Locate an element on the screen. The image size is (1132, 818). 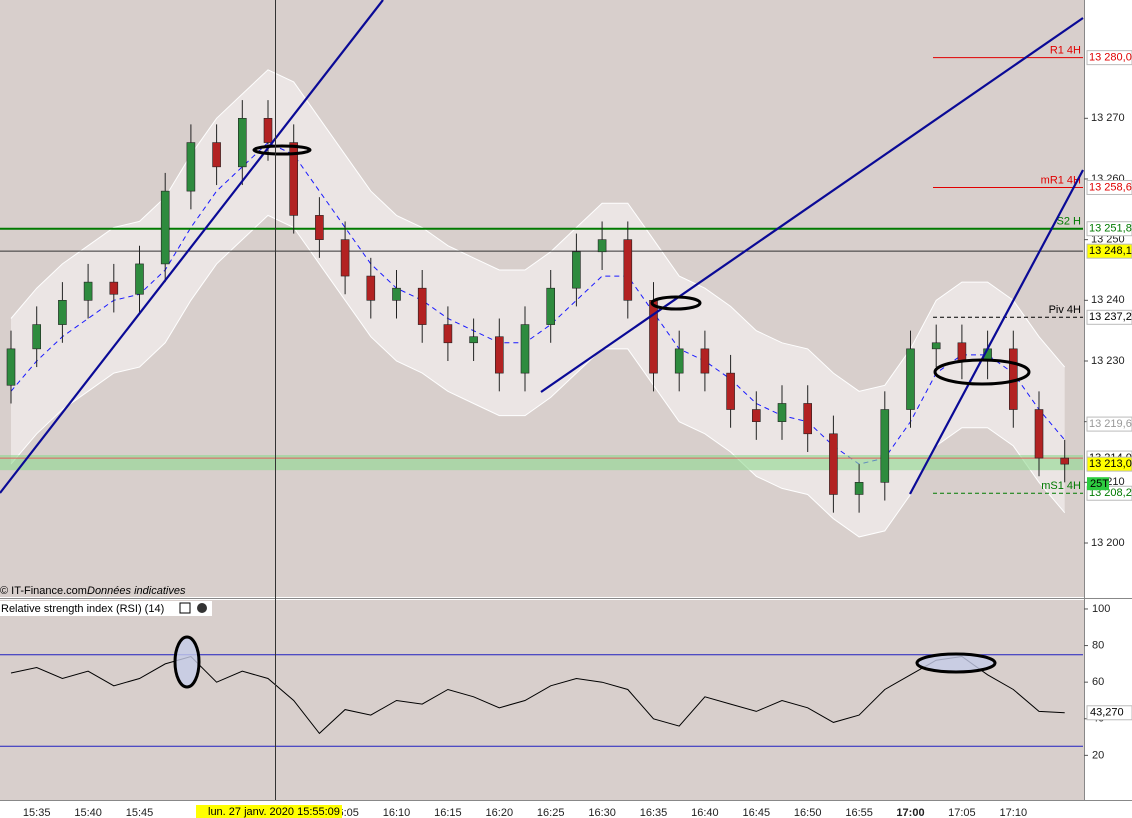
rsi-title: Relative strength index (RSI) (14) is located at coordinates (82, 609).